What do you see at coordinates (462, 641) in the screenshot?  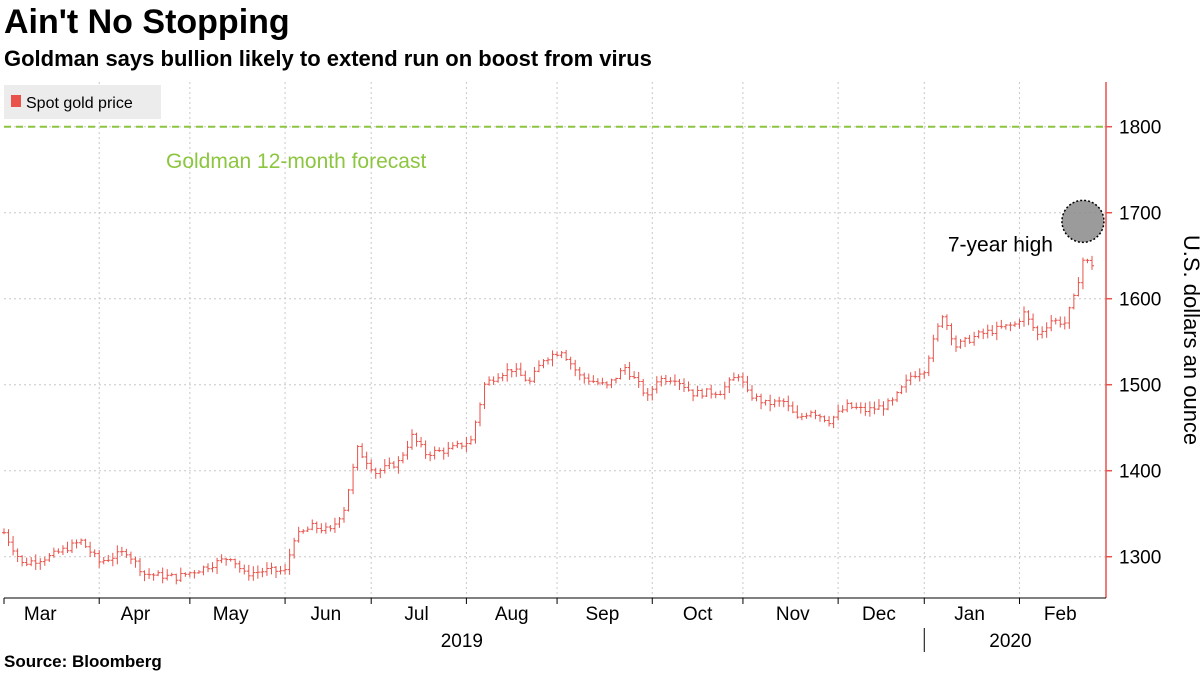 I see `year-label: 2019` at bounding box center [462, 641].